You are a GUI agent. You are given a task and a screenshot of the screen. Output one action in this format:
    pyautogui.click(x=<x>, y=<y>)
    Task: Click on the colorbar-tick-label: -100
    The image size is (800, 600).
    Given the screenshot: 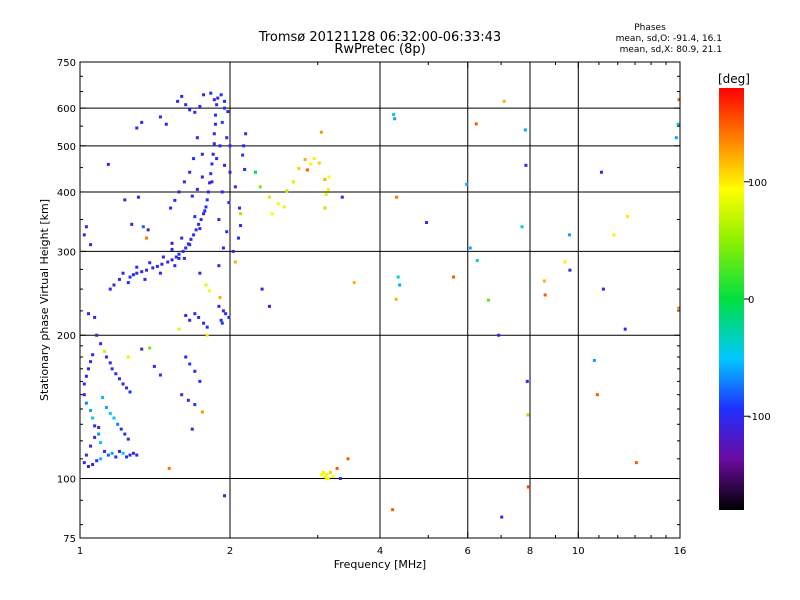 What is the action you would take?
    pyautogui.click(x=759, y=417)
    